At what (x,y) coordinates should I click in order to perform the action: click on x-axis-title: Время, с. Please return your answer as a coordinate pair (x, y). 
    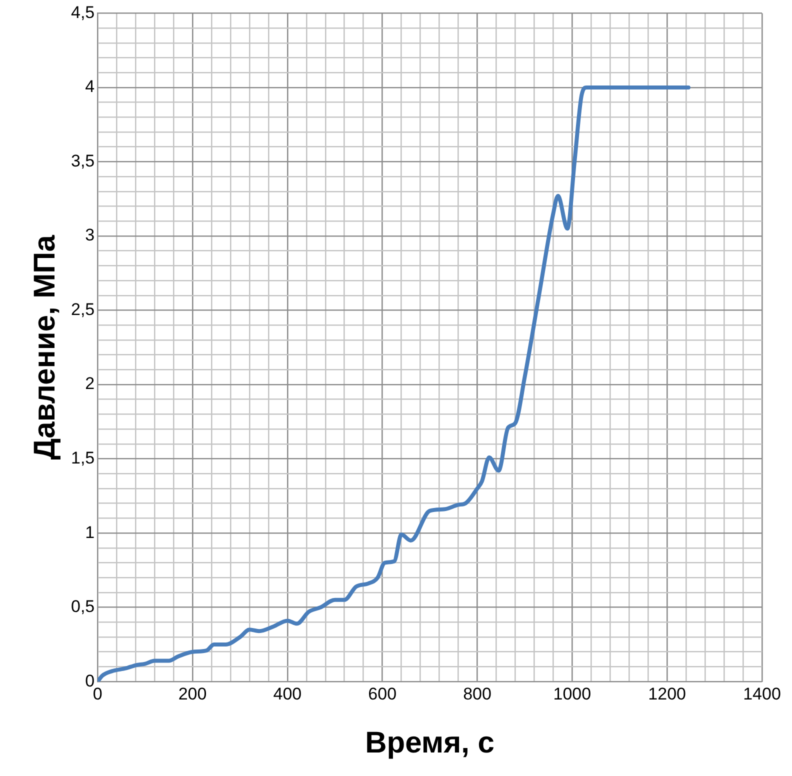
    Looking at the image, I should click on (429, 743).